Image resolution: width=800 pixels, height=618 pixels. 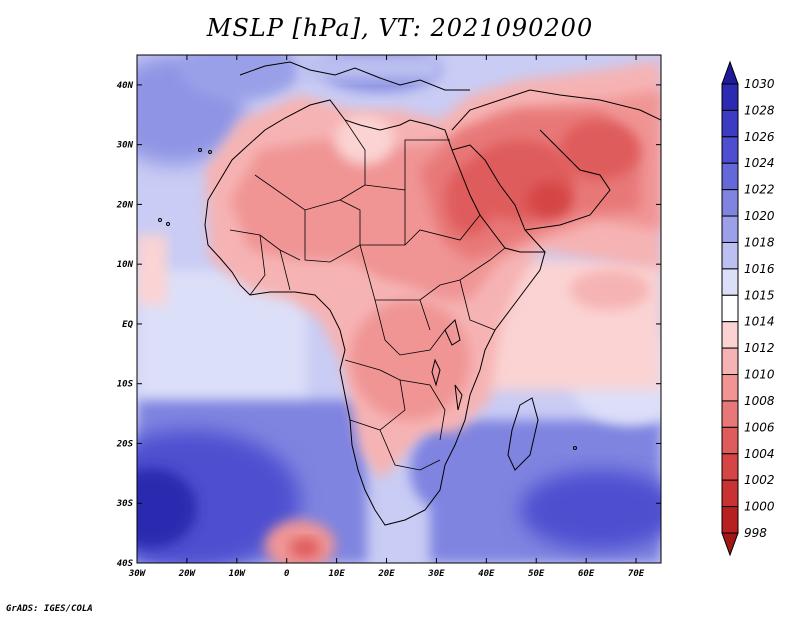 What do you see at coordinates (759, 454) in the screenshot?
I see `colorbar-label: 1004` at bounding box center [759, 454].